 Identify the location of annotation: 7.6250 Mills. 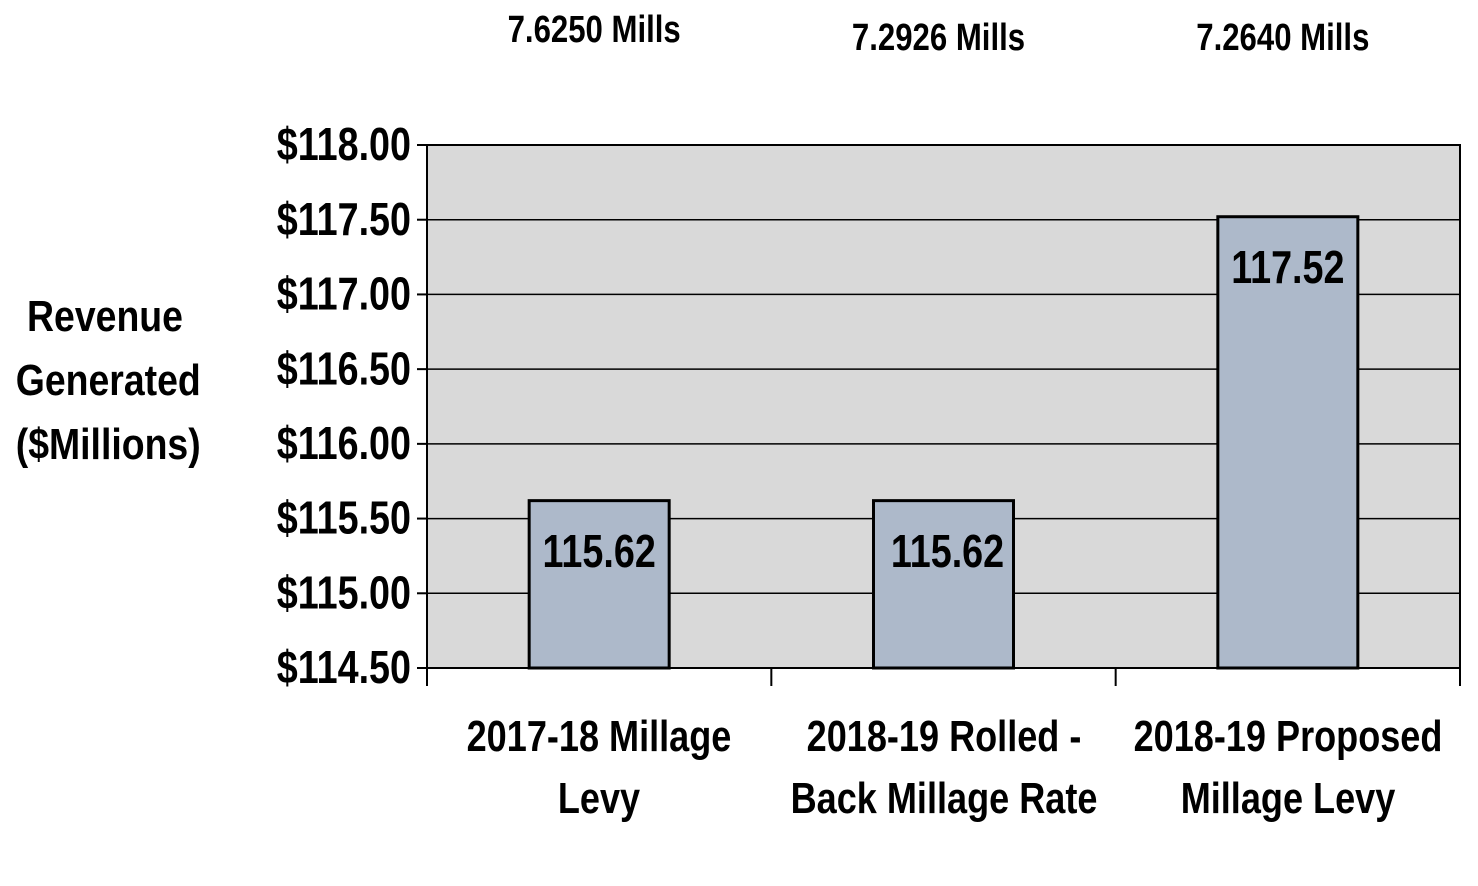
(594, 30).